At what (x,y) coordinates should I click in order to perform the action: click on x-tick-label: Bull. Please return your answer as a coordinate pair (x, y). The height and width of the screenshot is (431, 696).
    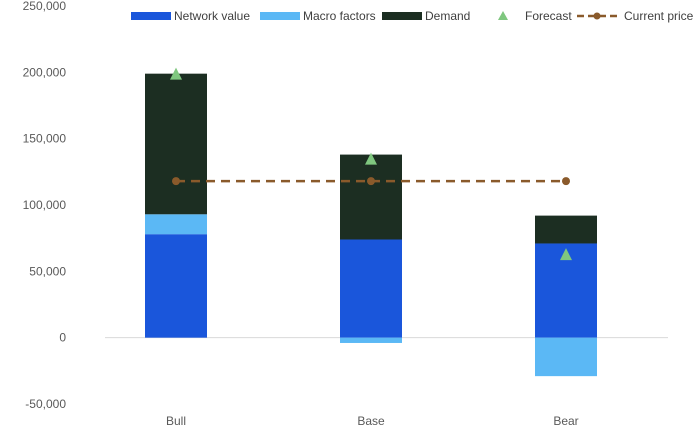
    Looking at the image, I should click on (176, 420).